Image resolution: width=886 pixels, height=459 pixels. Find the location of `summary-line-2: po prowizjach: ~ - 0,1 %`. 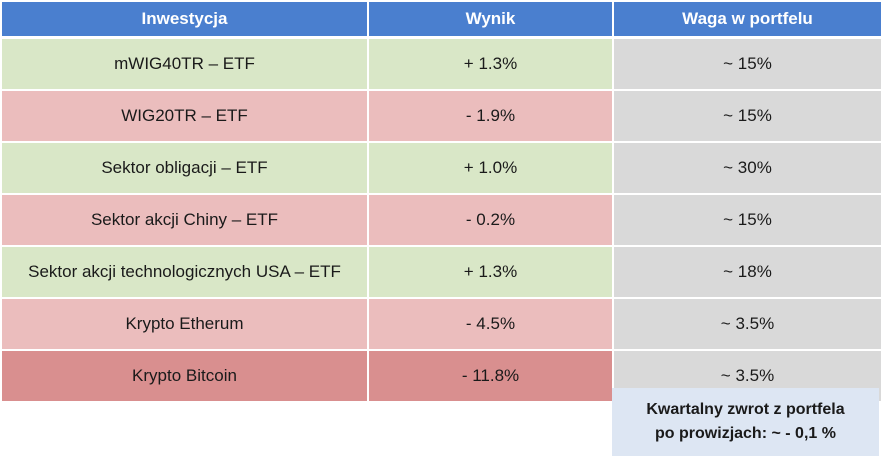

summary-line-2: po prowizjach: ~ - 0,1 % is located at coordinates (745, 433).